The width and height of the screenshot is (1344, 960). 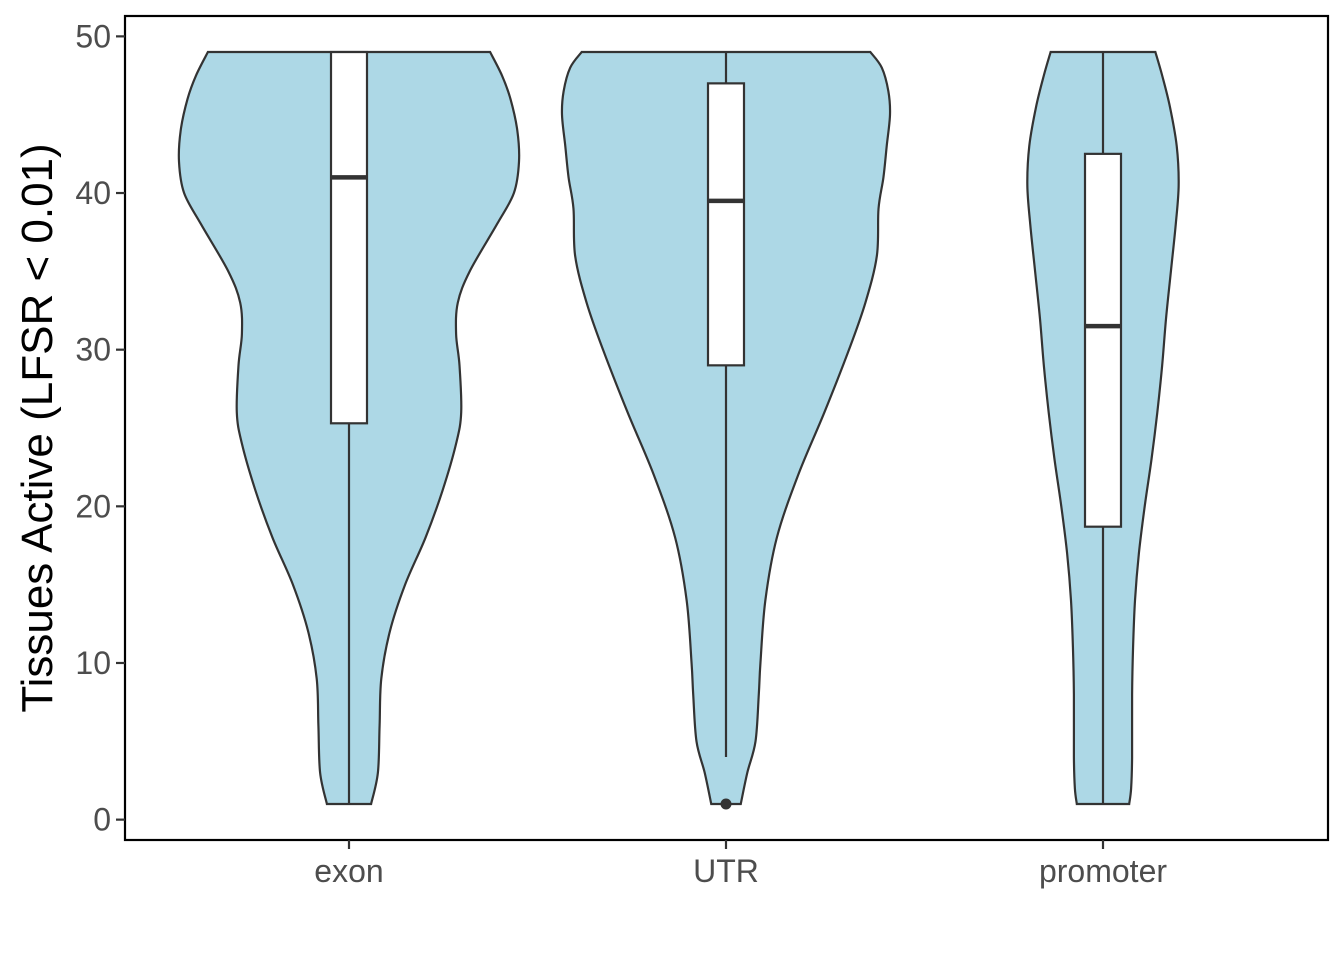 What do you see at coordinates (93, 350) in the screenshot?
I see `y-tick-label: 30` at bounding box center [93, 350].